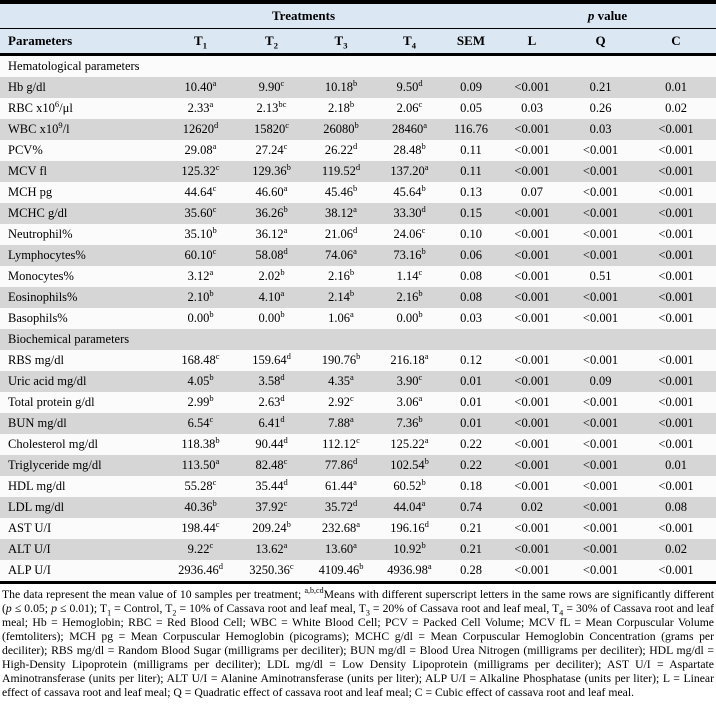 The height and width of the screenshot is (723, 716). I want to click on value-cell: 73.16b, so click(409, 255).